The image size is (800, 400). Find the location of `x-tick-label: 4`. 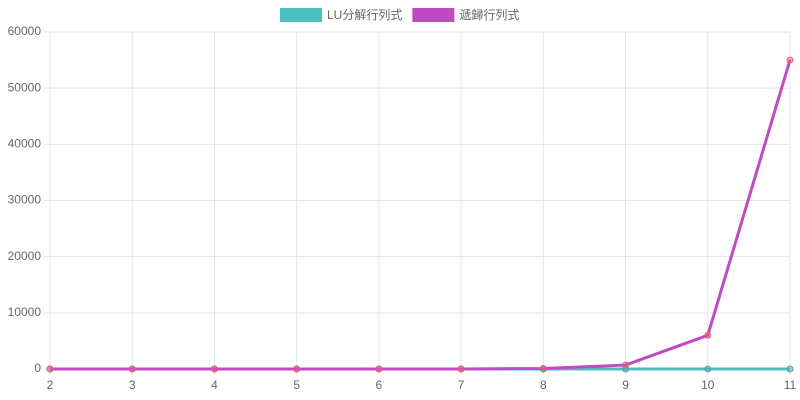

x-tick-label: 4 is located at coordinates (214, 385).